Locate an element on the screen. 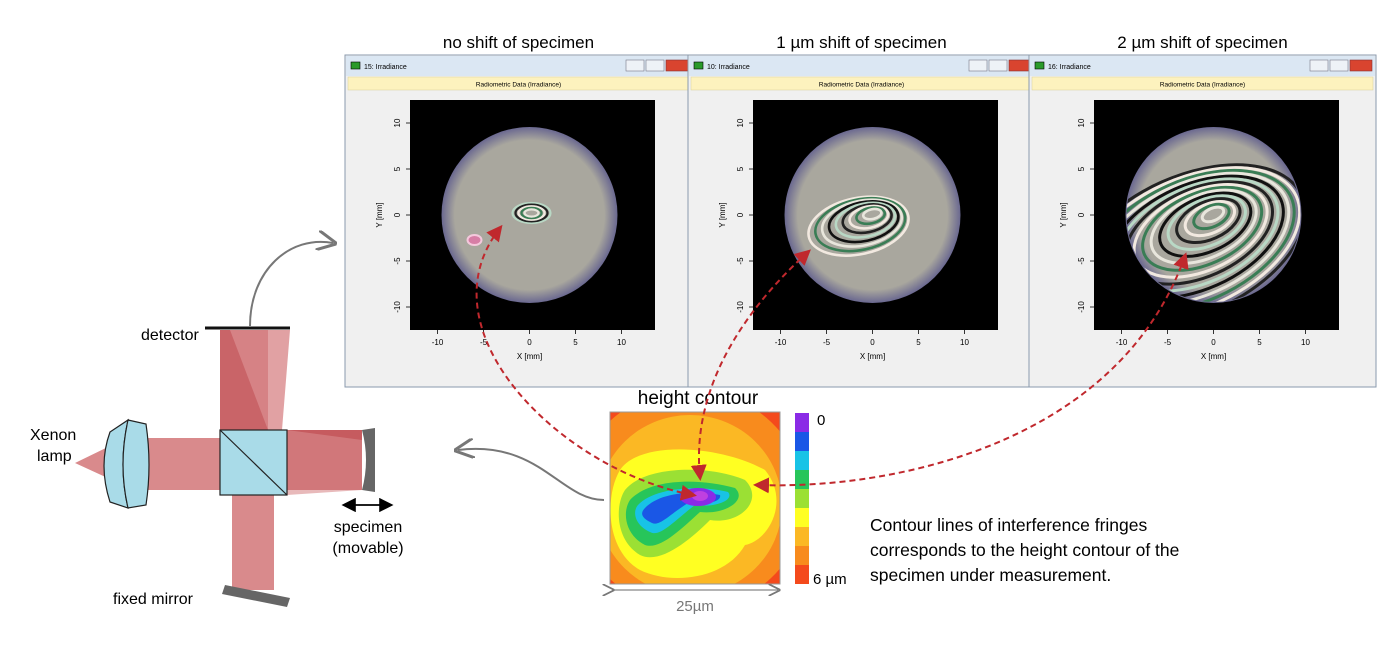 The image size is (1379, 651). window-title: 10: Irradiance is located at coordinates (728, 67).